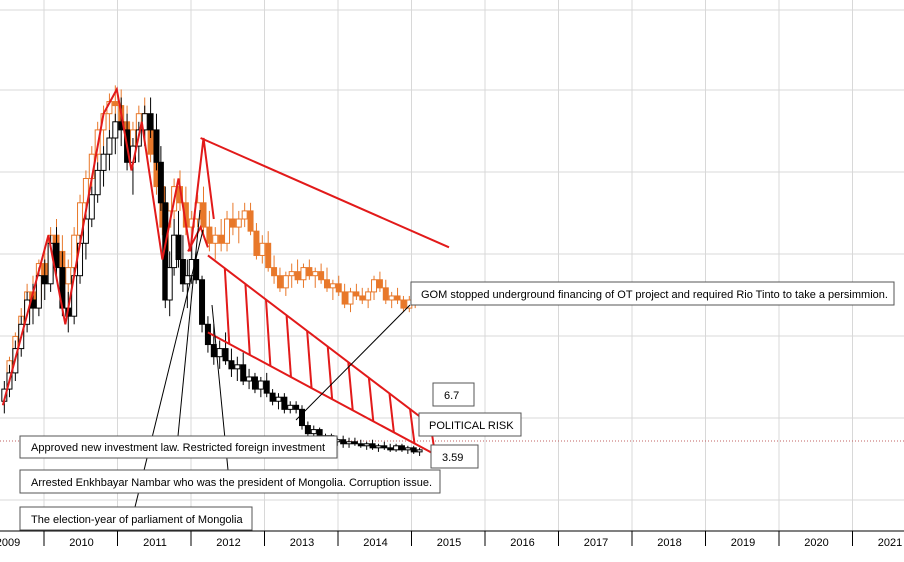  I want to click on x-tick-label: 2016, so click(522, 543).